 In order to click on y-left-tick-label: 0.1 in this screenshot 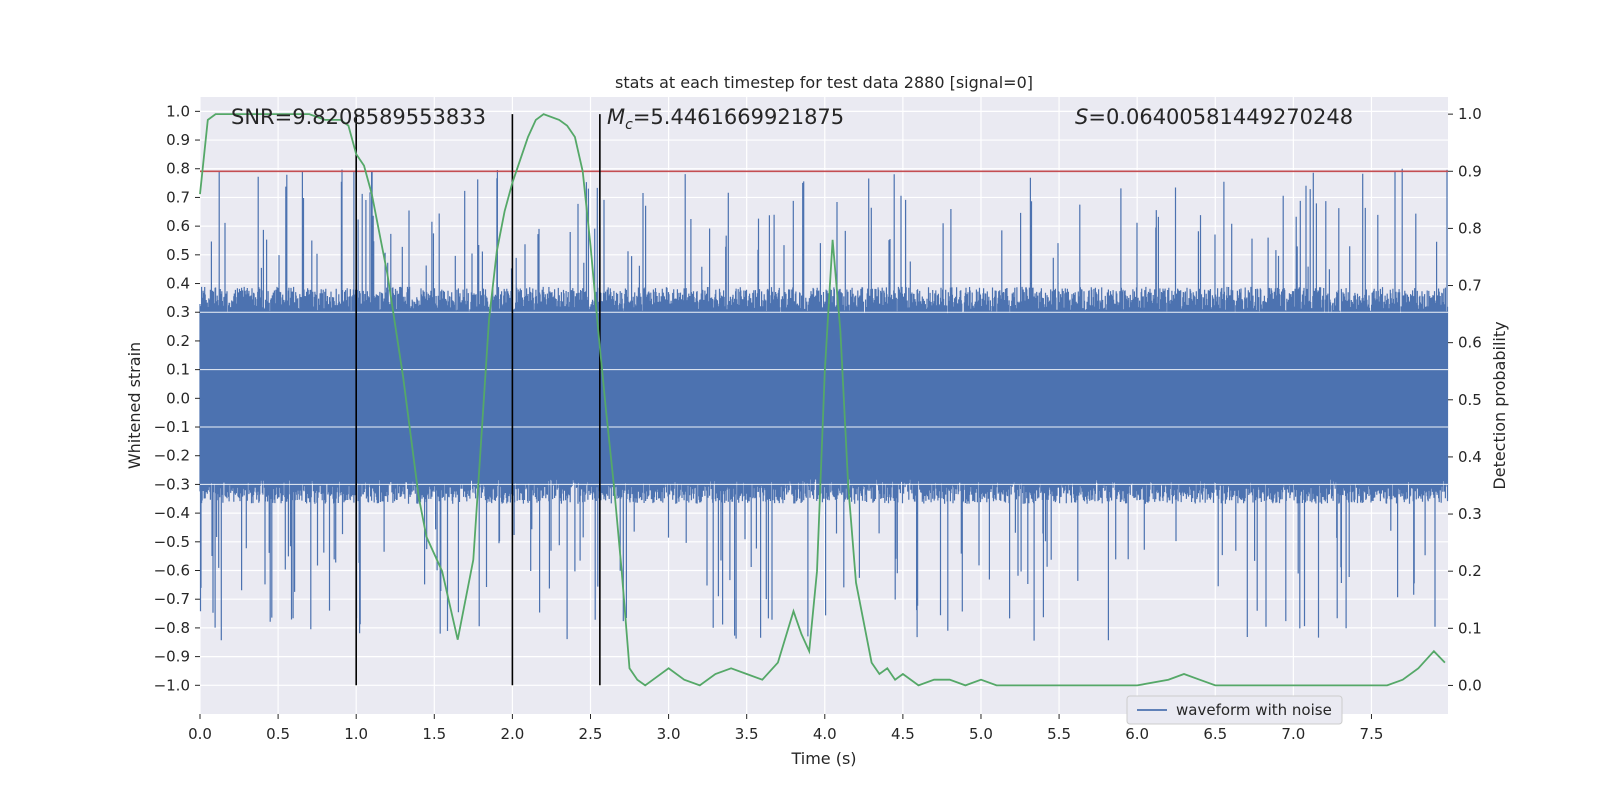, I will do `click(178, 370)`.